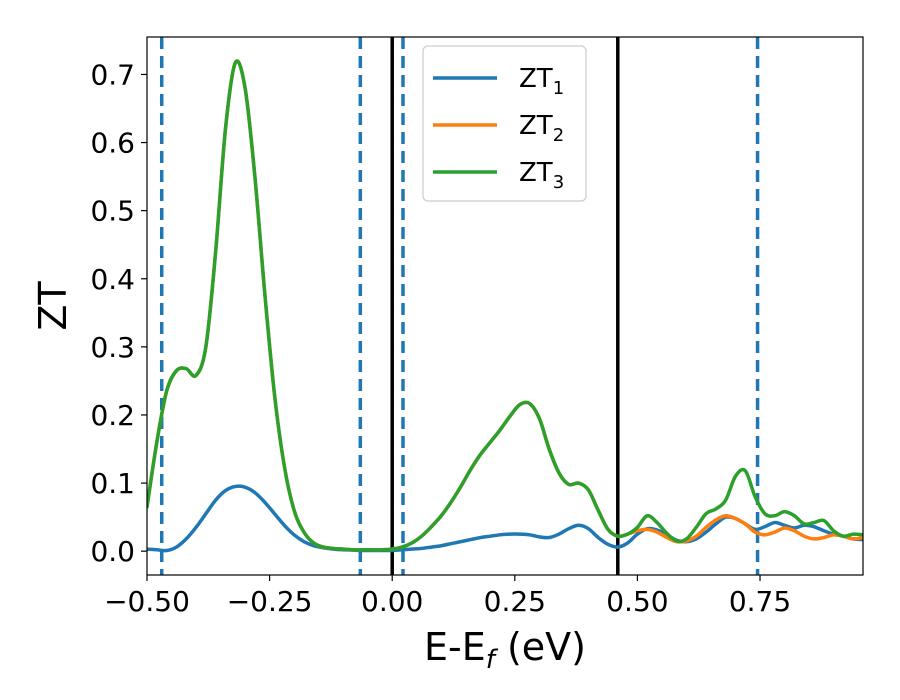 This screenshot has height=700, width=900. What do you see at coordinates (112, 211) in the screenshot?
I see `y-tick-label: 0.5` at bounding box center [112, 211].